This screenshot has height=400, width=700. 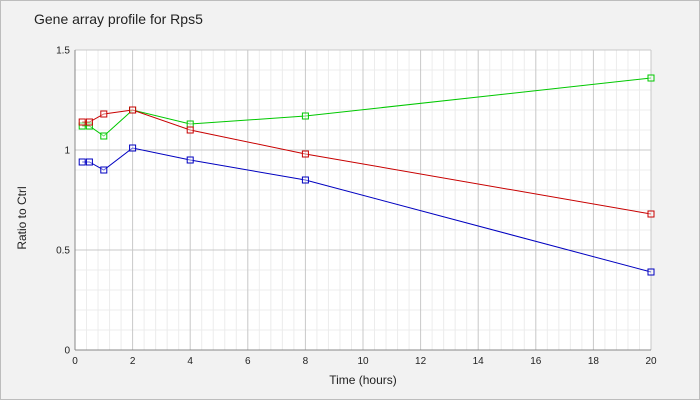 I want to click on x-tick-label: 10, so click(x=363, y=361).